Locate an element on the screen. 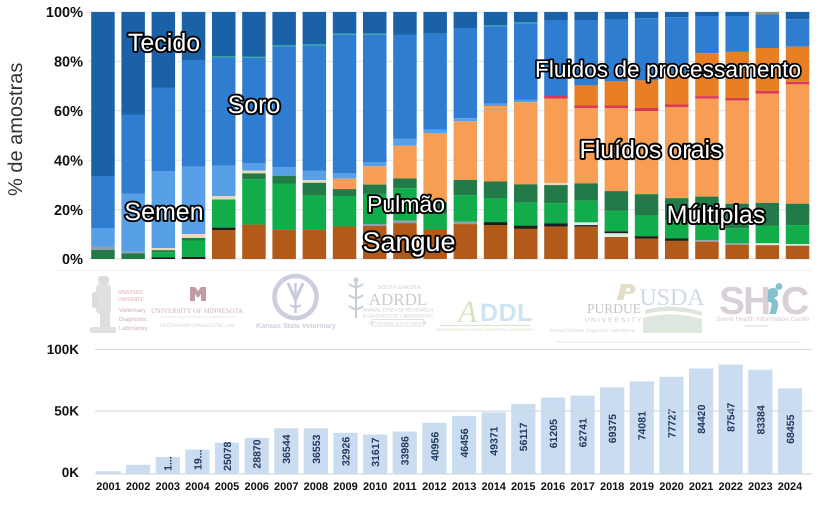 This screenshot has width=820, height=518. svg-text: VETERINARY DIAGNOSTIC LAB is located at coordinates (197, 326).